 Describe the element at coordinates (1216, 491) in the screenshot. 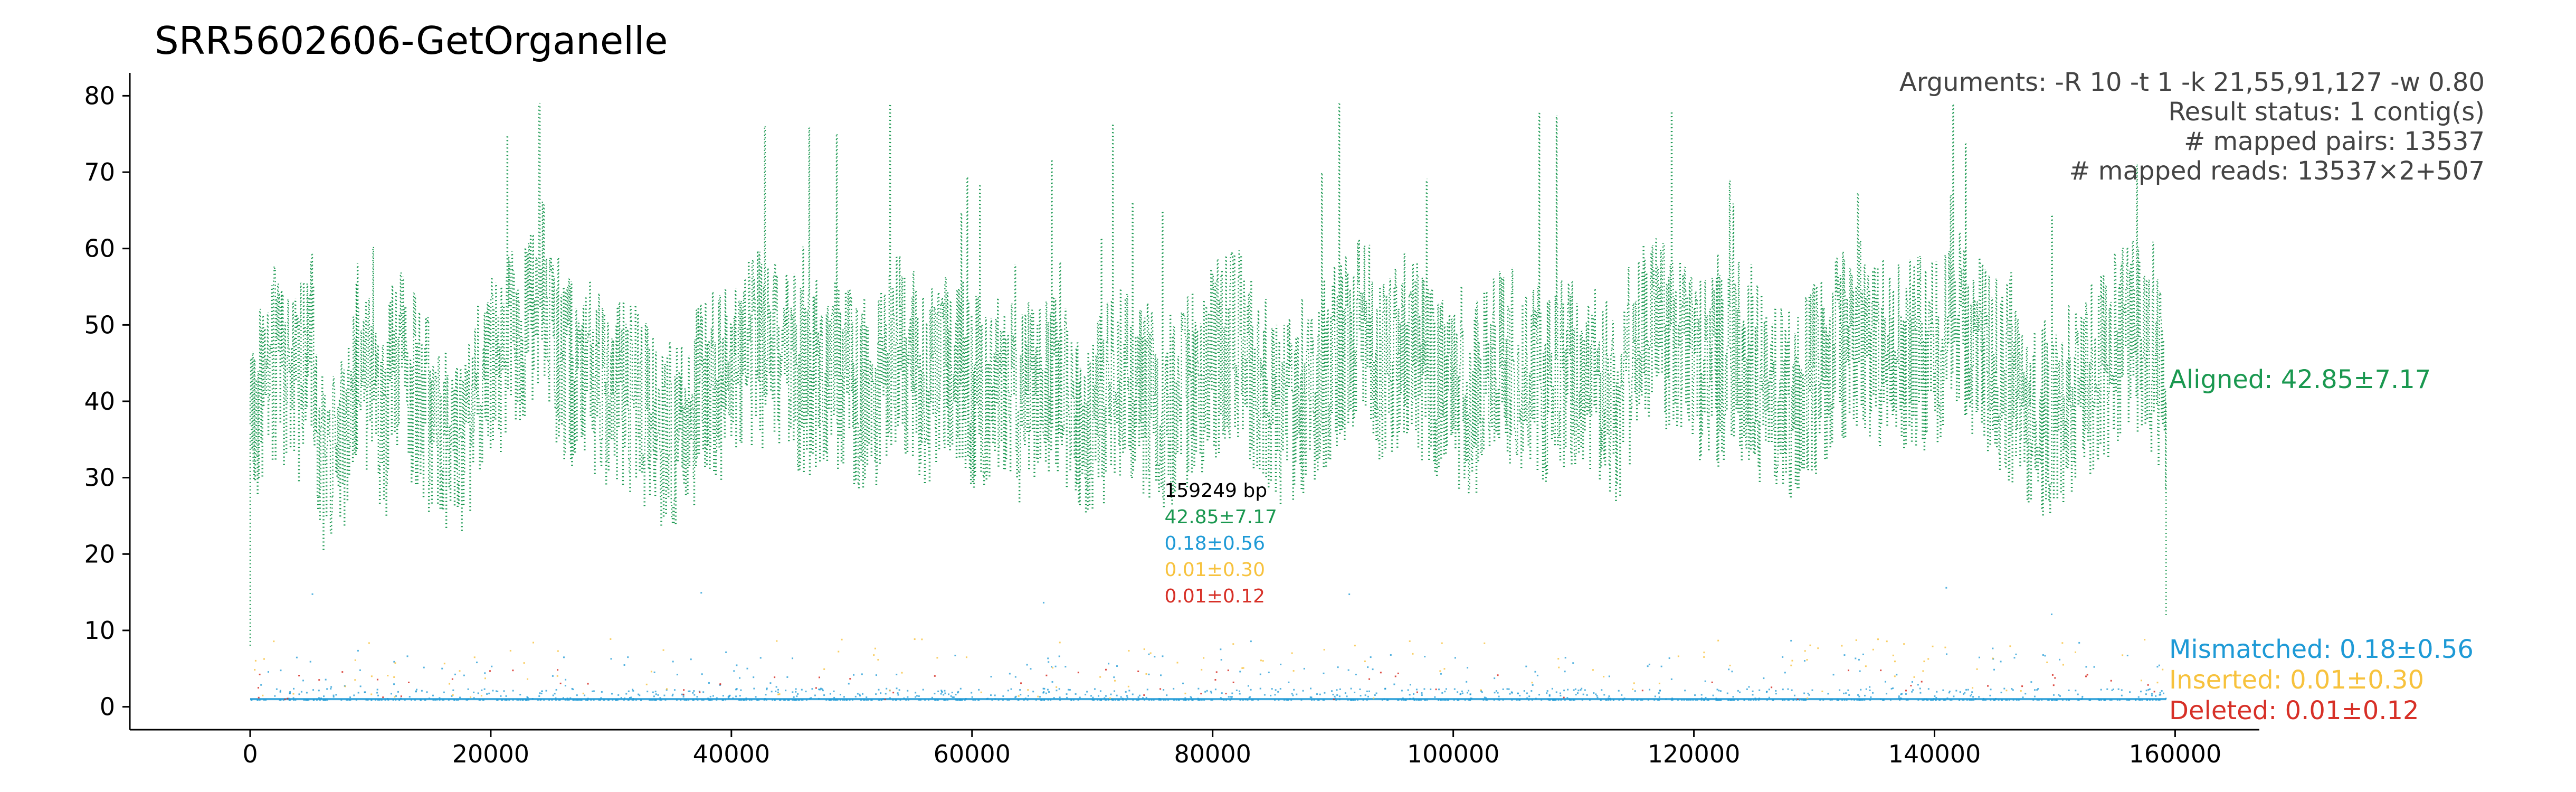

I see `contig-length-label: 159249 bp` at that location.